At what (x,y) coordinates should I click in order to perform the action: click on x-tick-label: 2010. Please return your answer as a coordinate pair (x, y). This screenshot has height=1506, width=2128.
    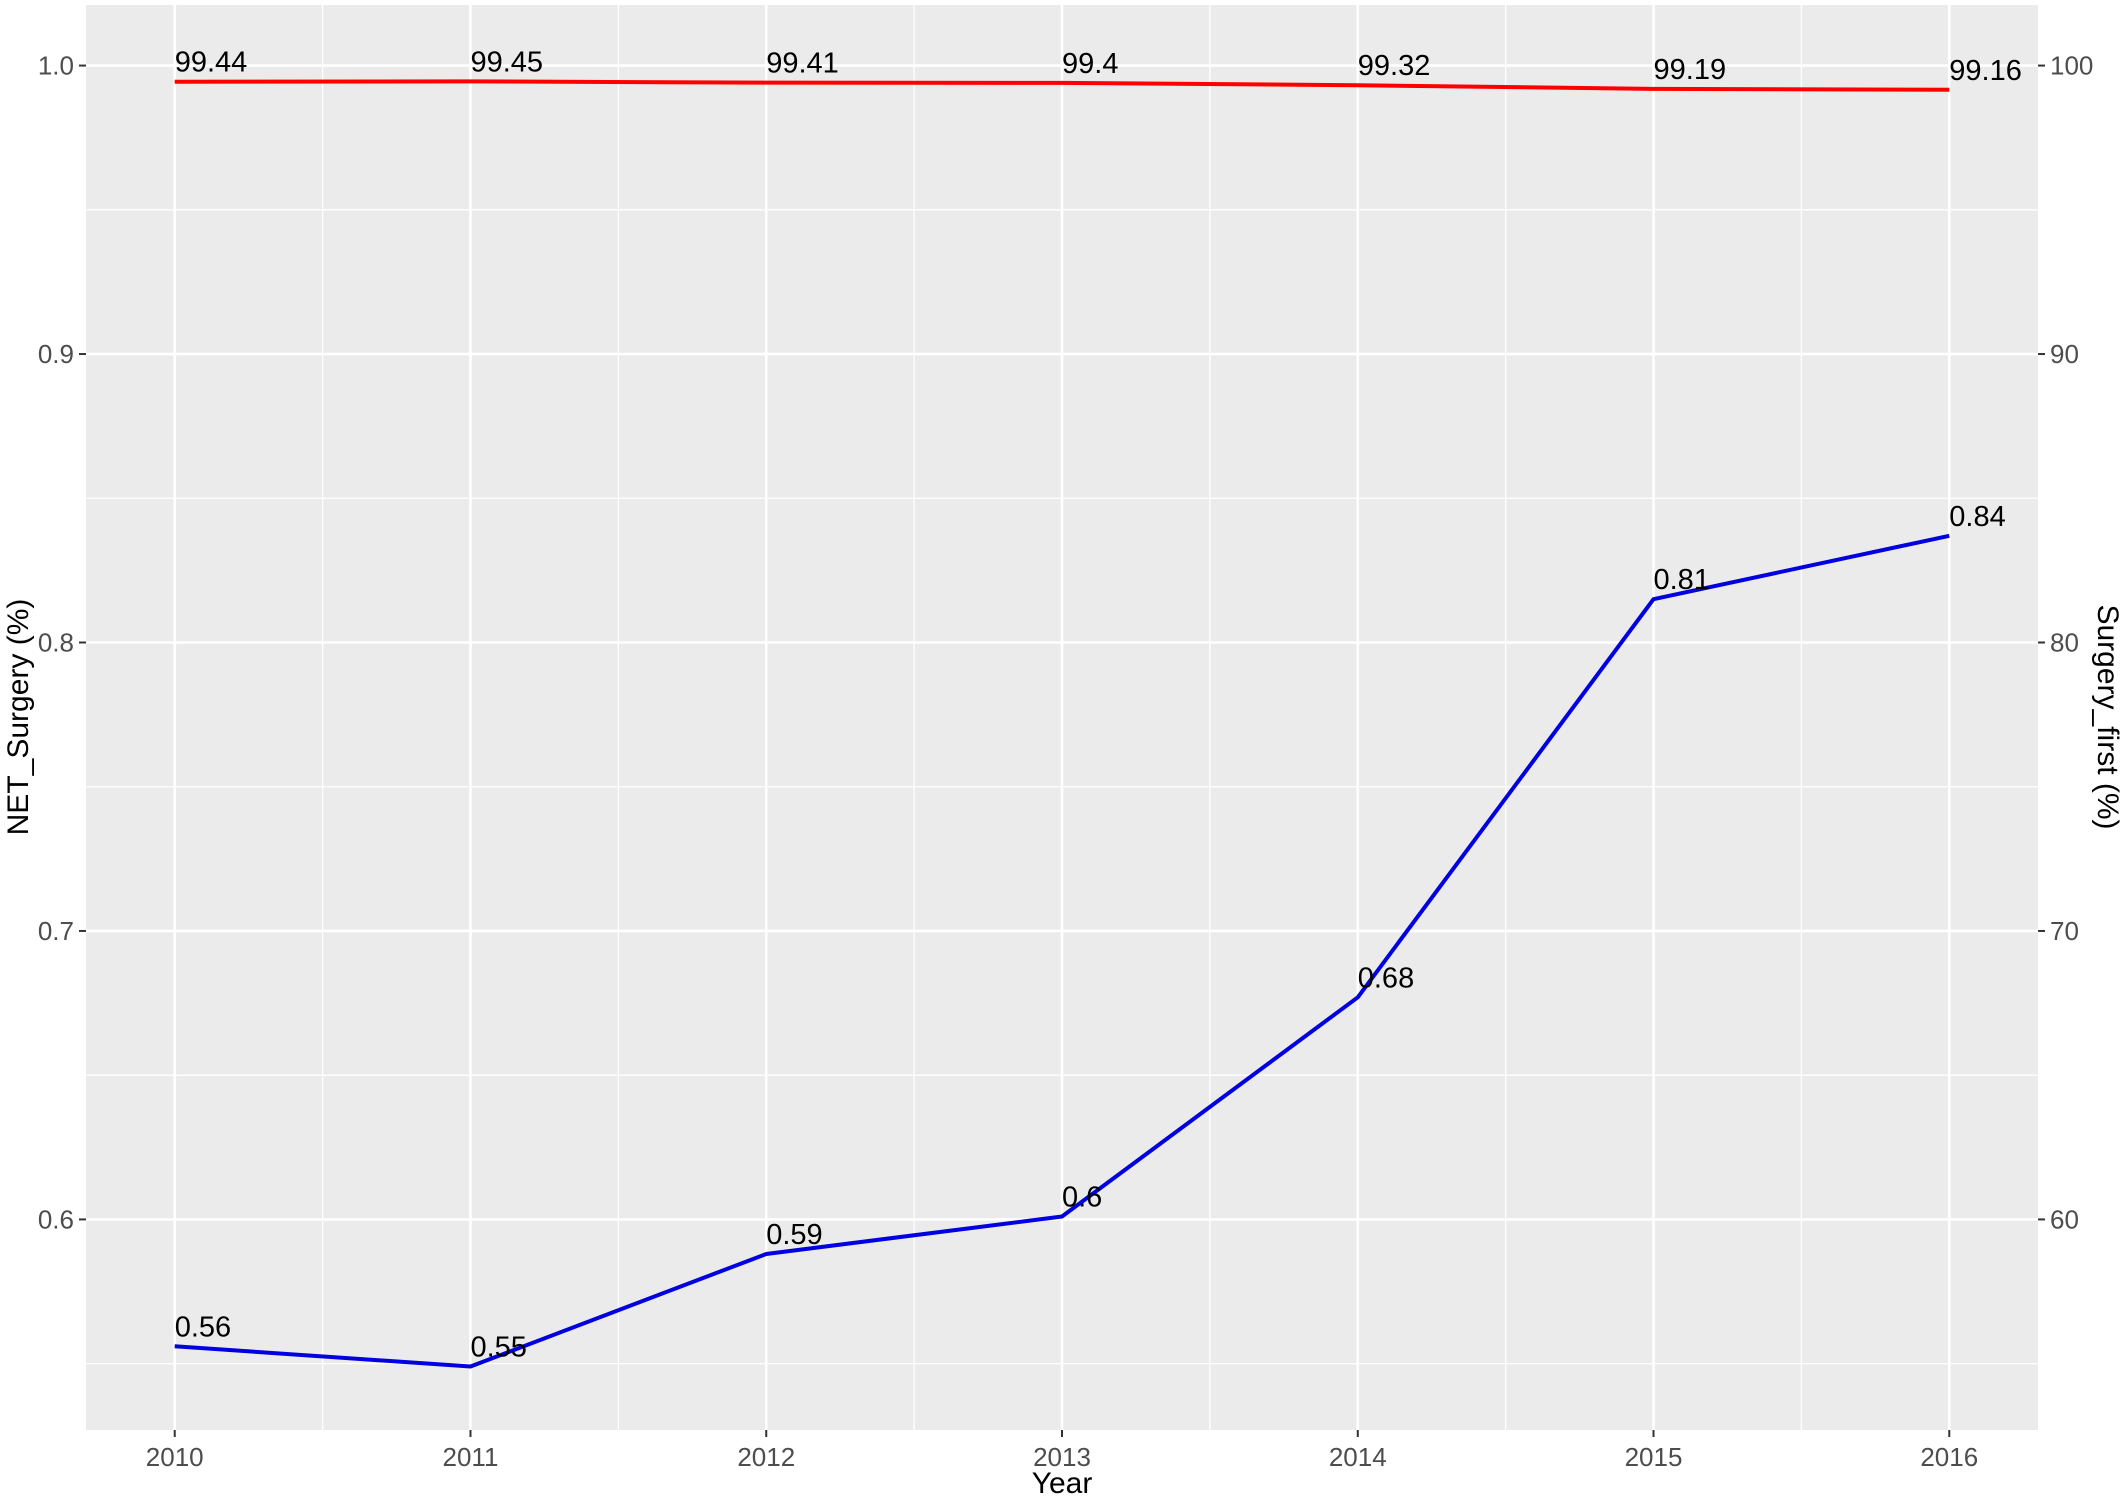
    Looking at the image, I should click on (175, 1457).